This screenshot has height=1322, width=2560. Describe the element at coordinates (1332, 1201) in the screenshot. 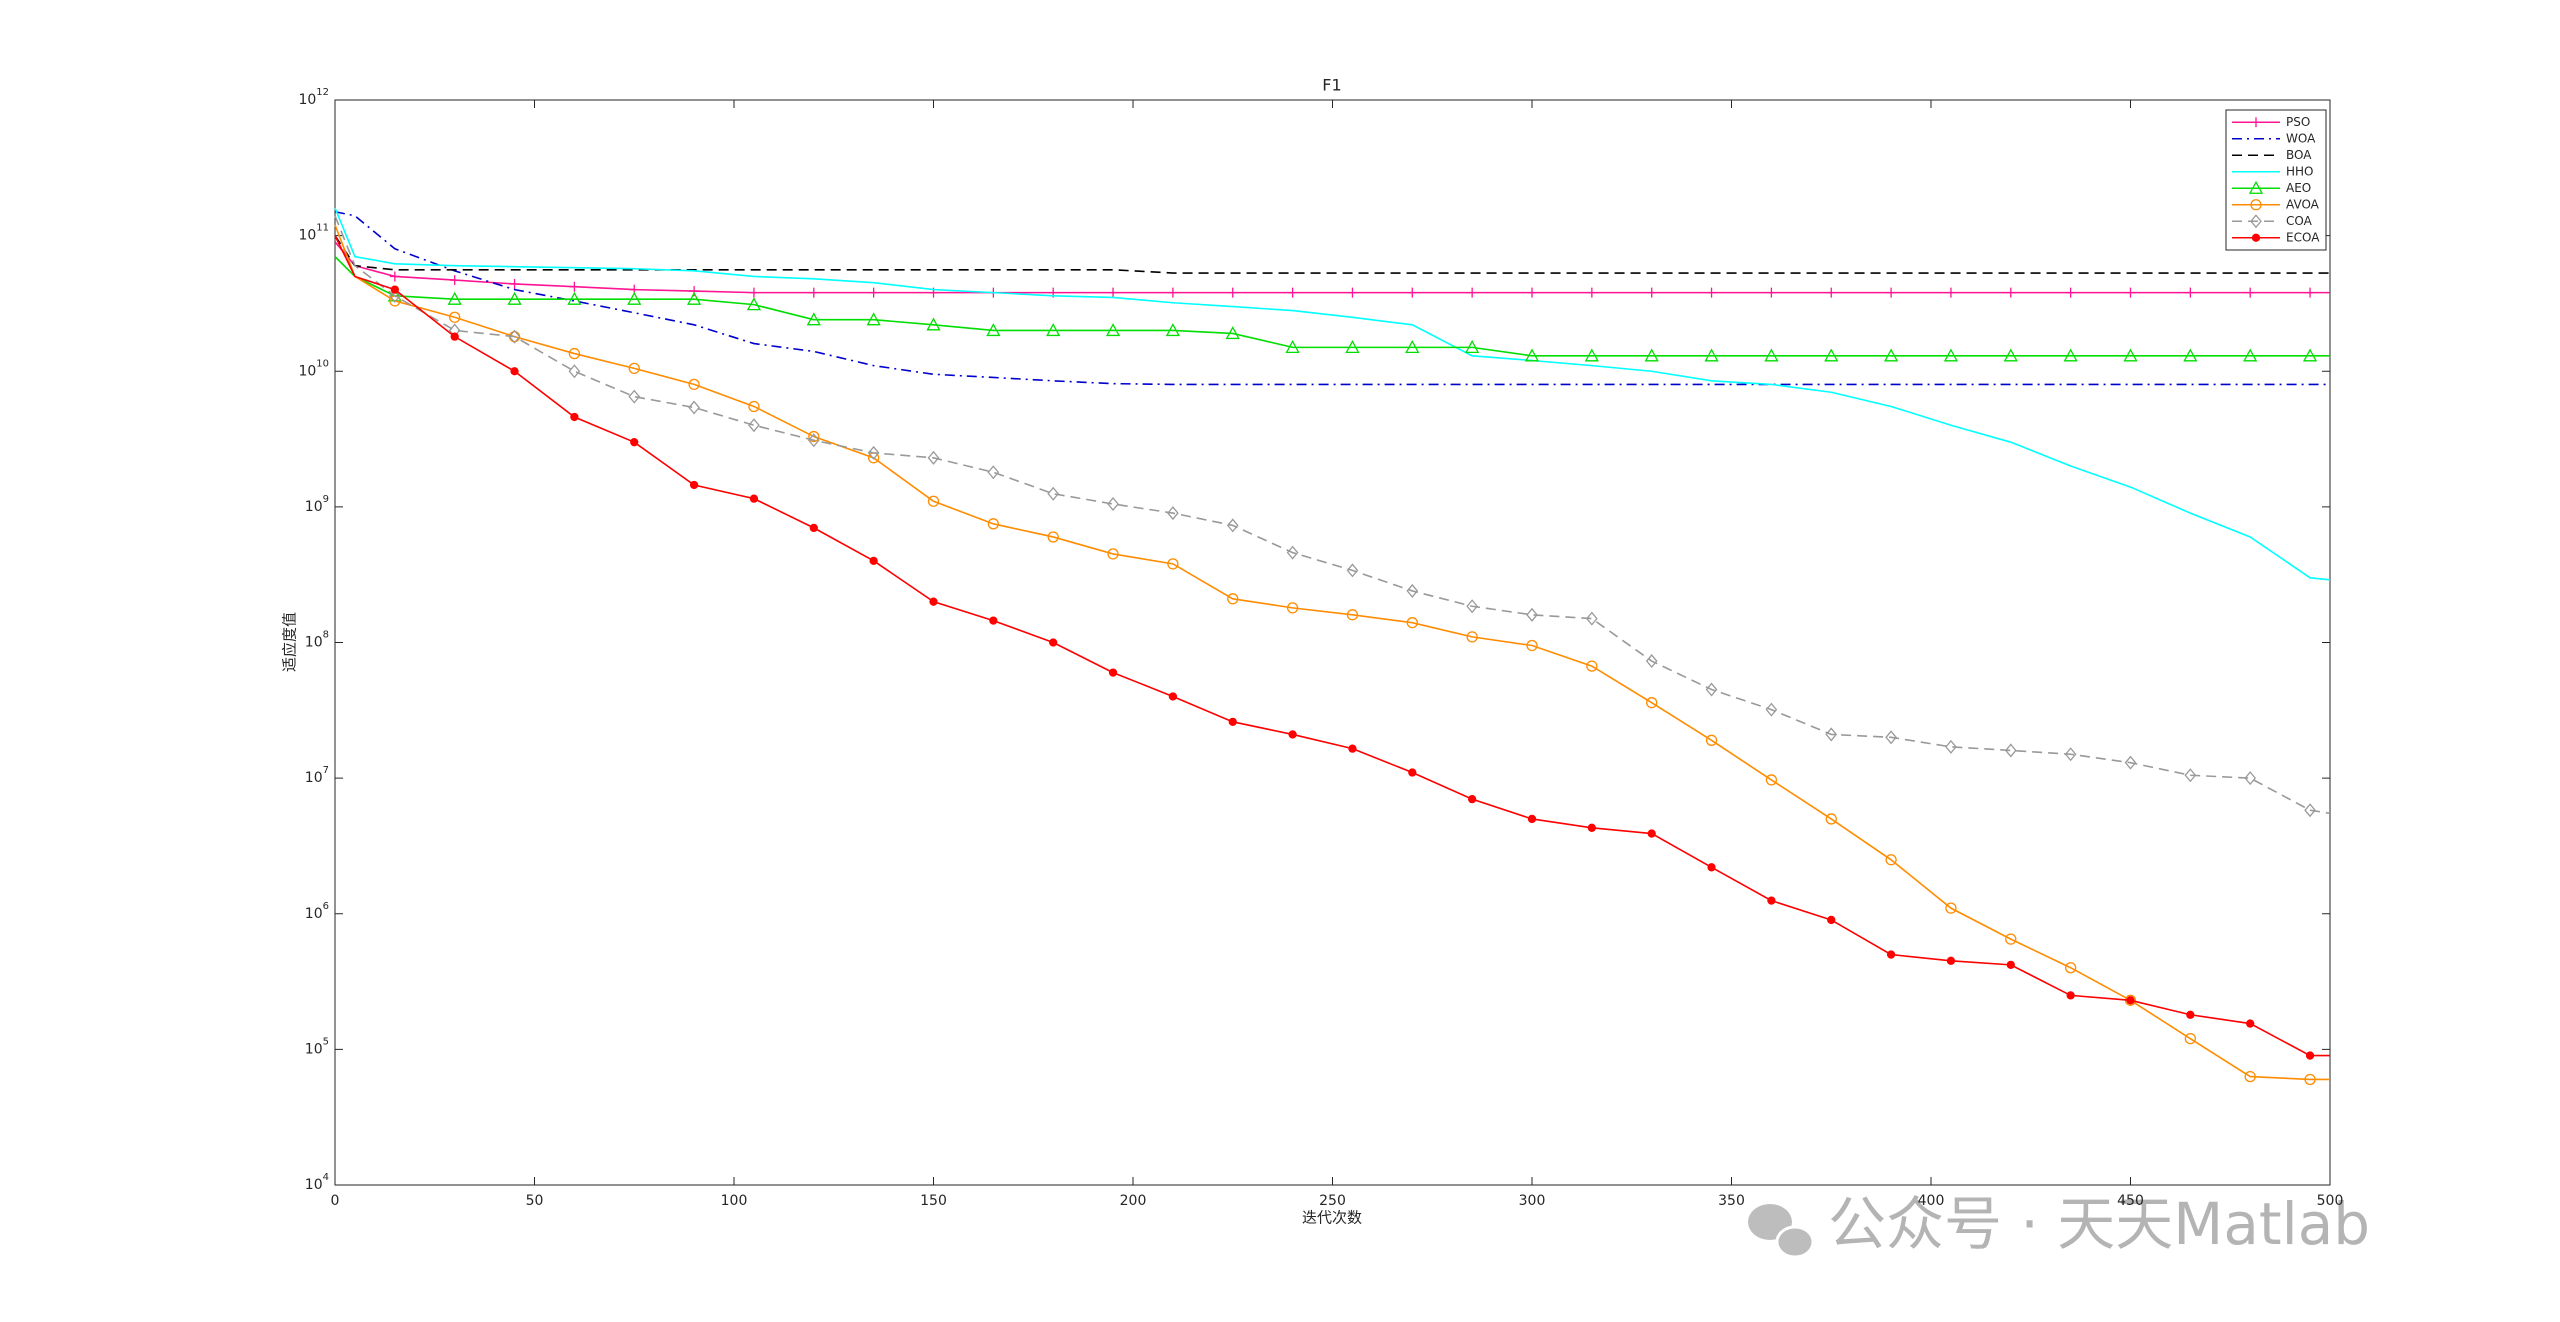

I see `x-tick-label: 250` at that location.